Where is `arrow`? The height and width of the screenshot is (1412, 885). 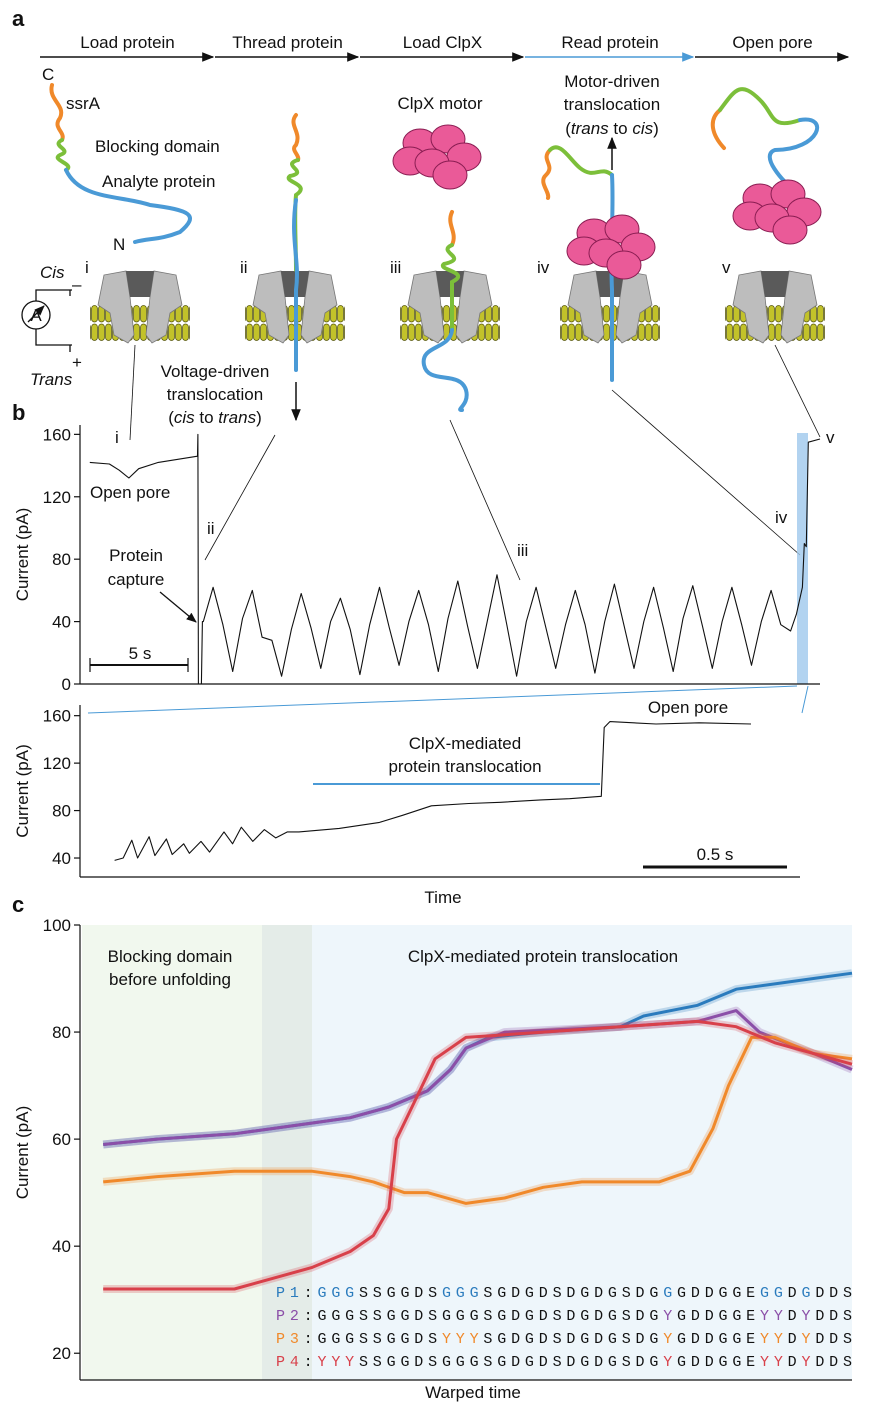 arrow is located at coordinates (178, 607).